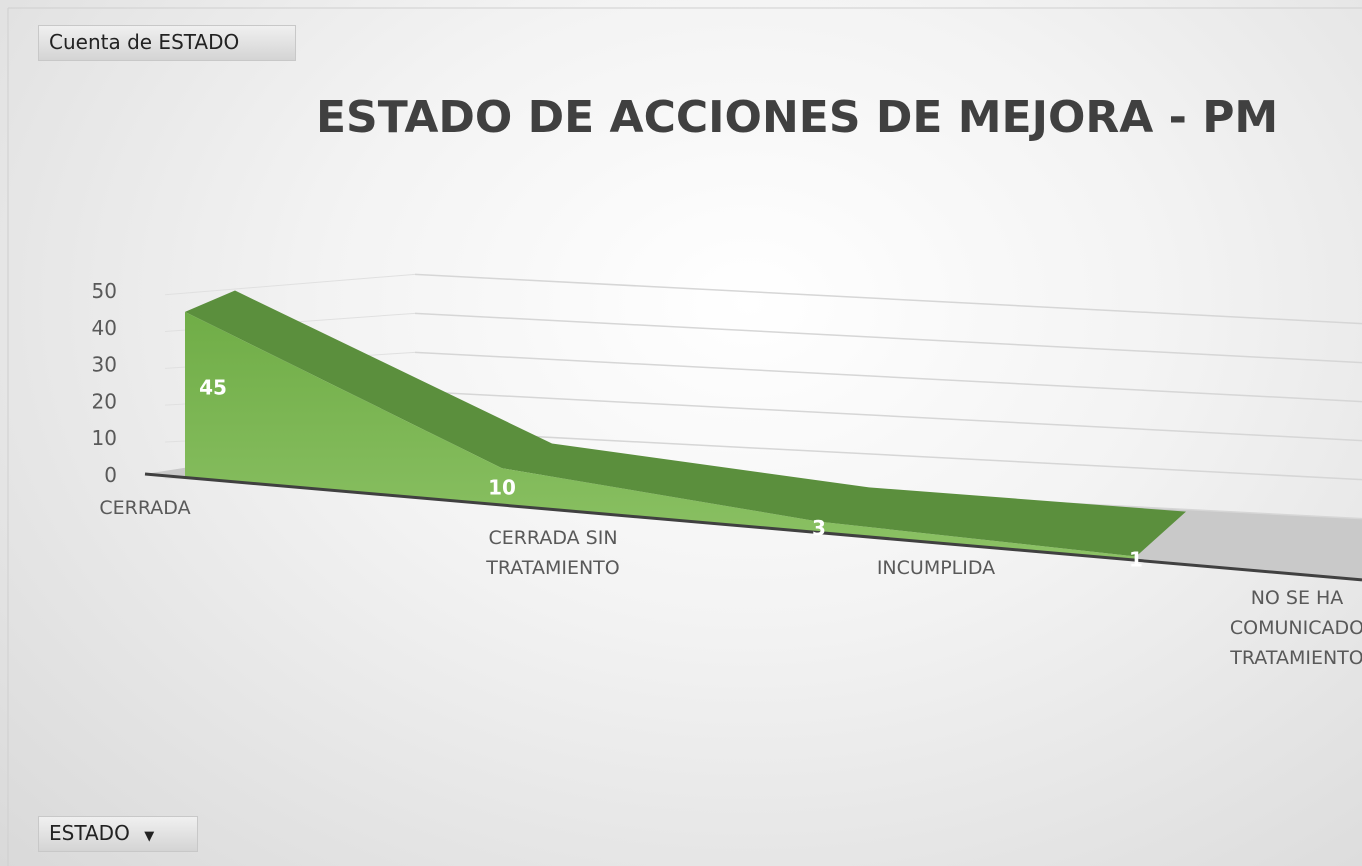 The image size is (1362, 866). Describe the element at coordinates (753, 527) in the screenshot. I see `category-axis` at that location.